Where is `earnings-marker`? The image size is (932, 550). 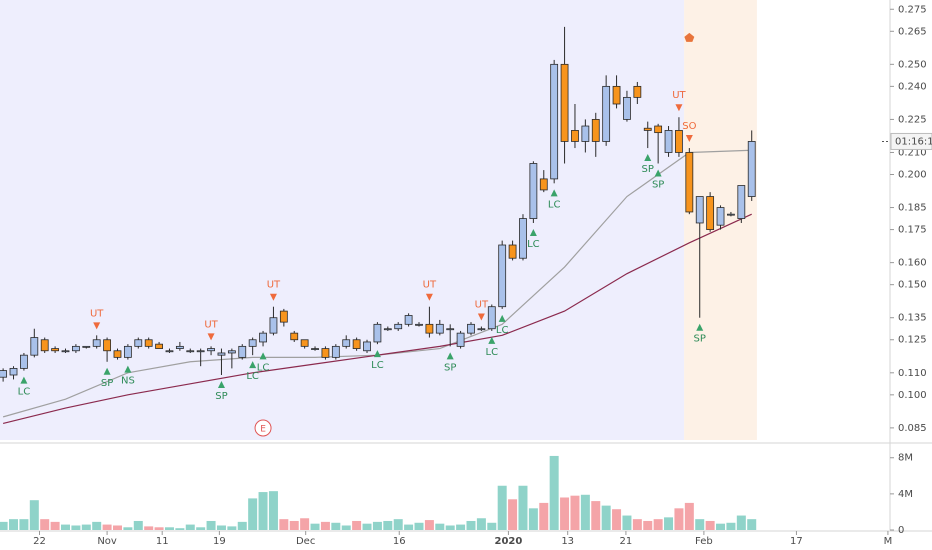 earnings-marker is located at coordinates (263, 428).